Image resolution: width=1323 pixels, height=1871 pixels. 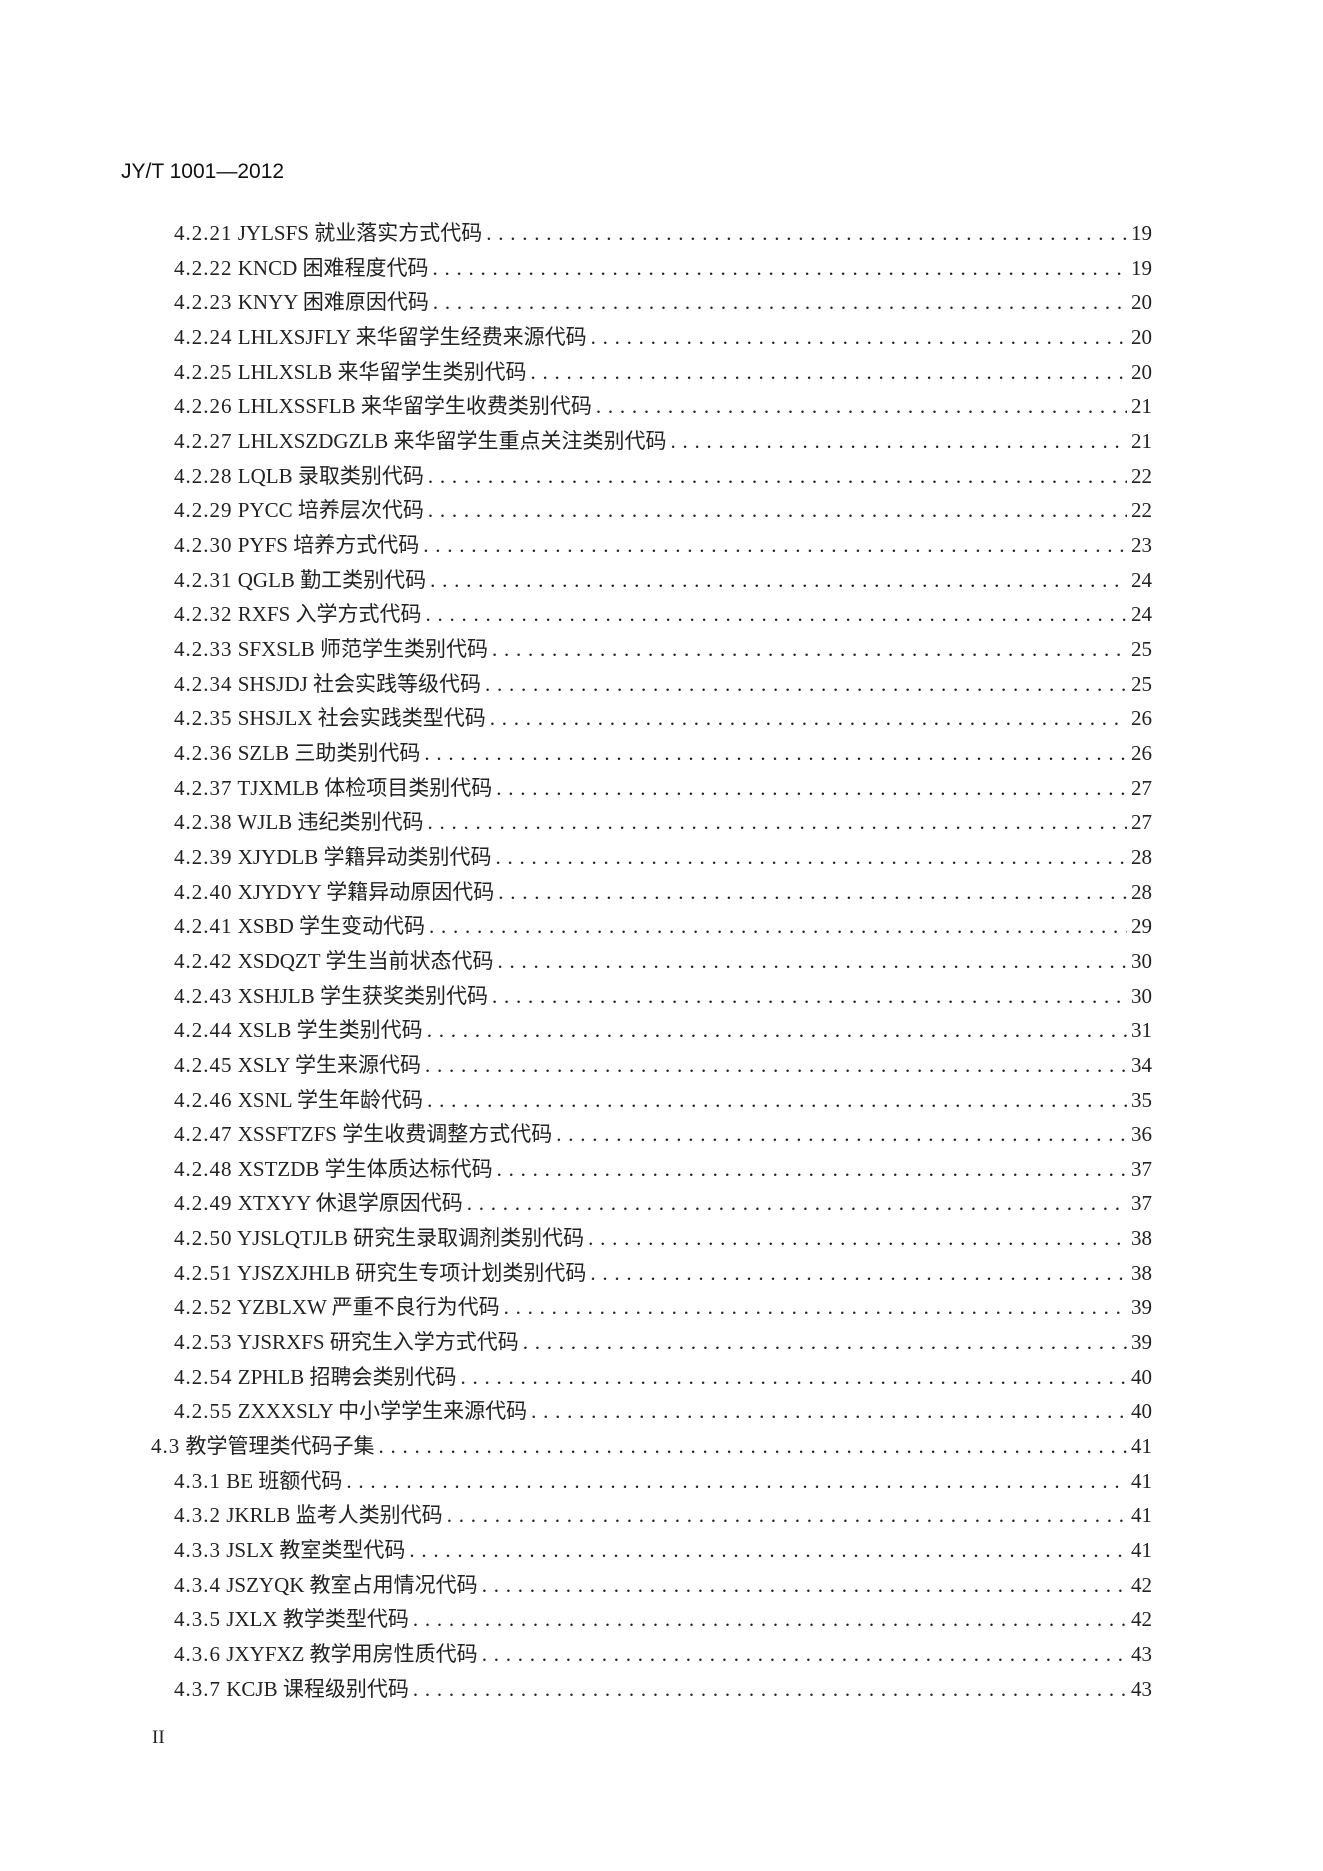 I want to click on toc-entry-title: 4.2.40 XJYDYY 学籍异动原因代码, so click(x=334, y=891).